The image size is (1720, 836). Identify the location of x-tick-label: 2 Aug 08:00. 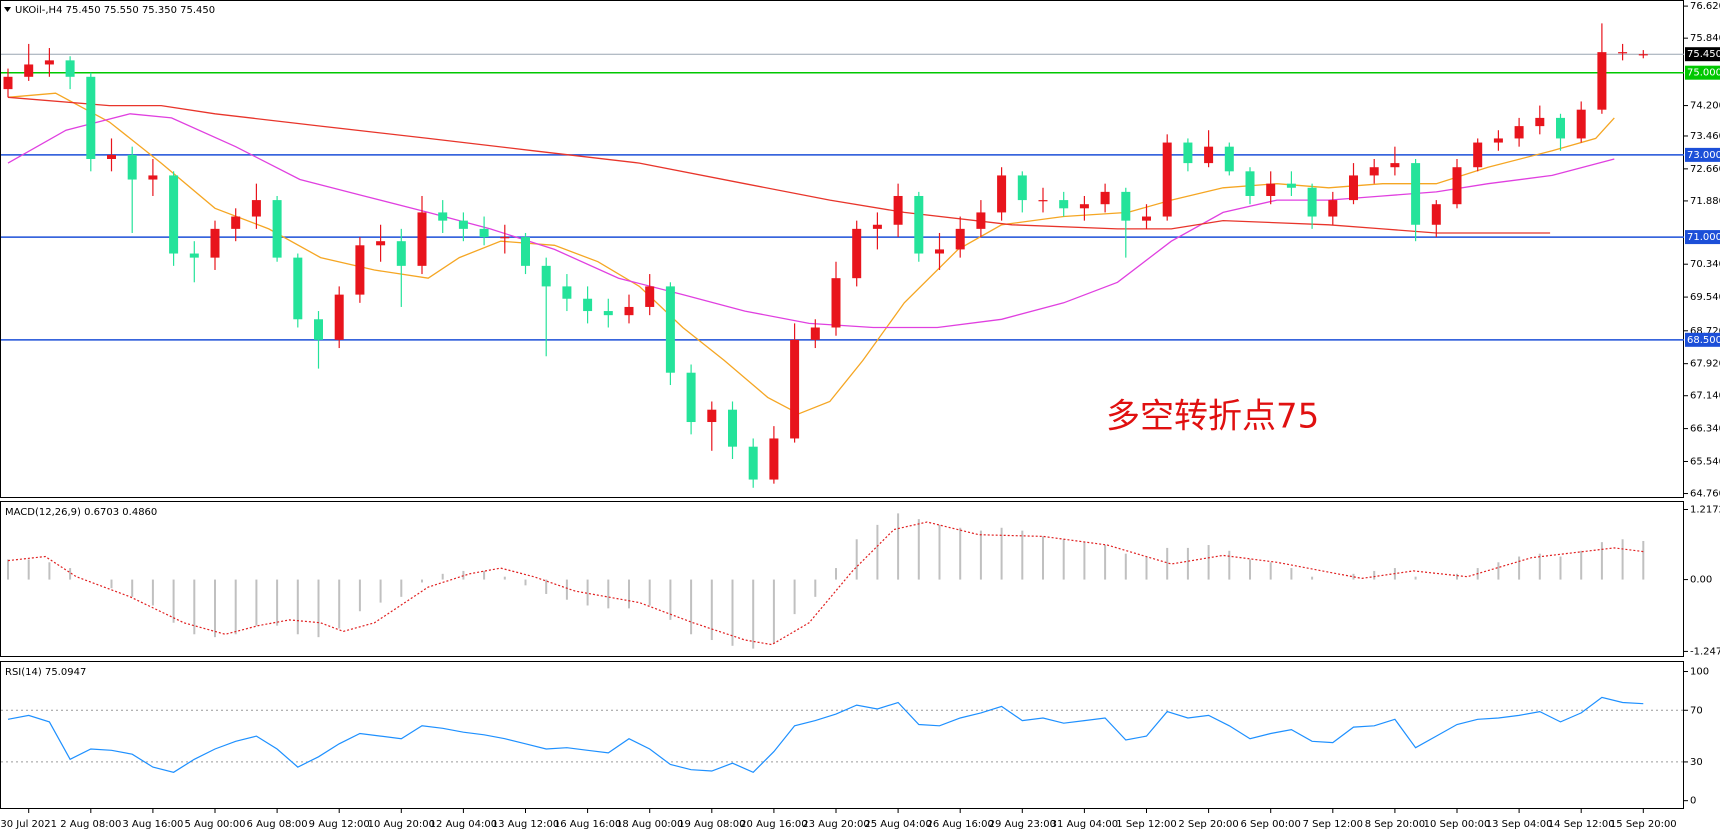
(90, 824).